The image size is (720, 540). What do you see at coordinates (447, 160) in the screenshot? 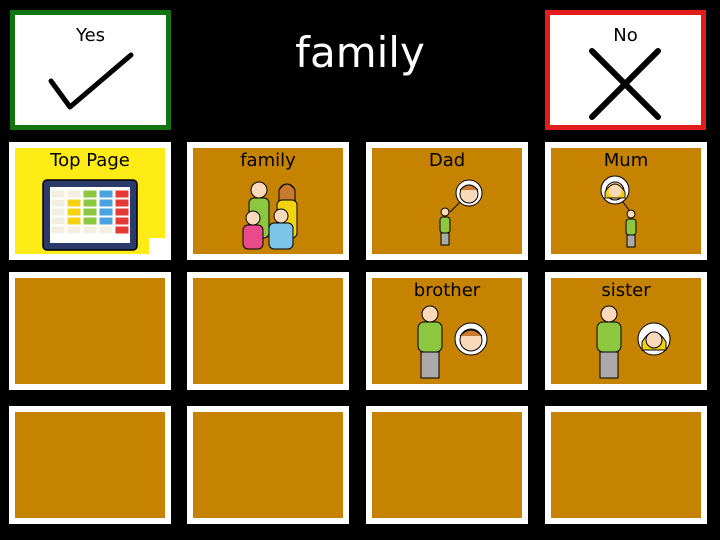
I see `dad-label: Dad` at bounding box center [447, 160].